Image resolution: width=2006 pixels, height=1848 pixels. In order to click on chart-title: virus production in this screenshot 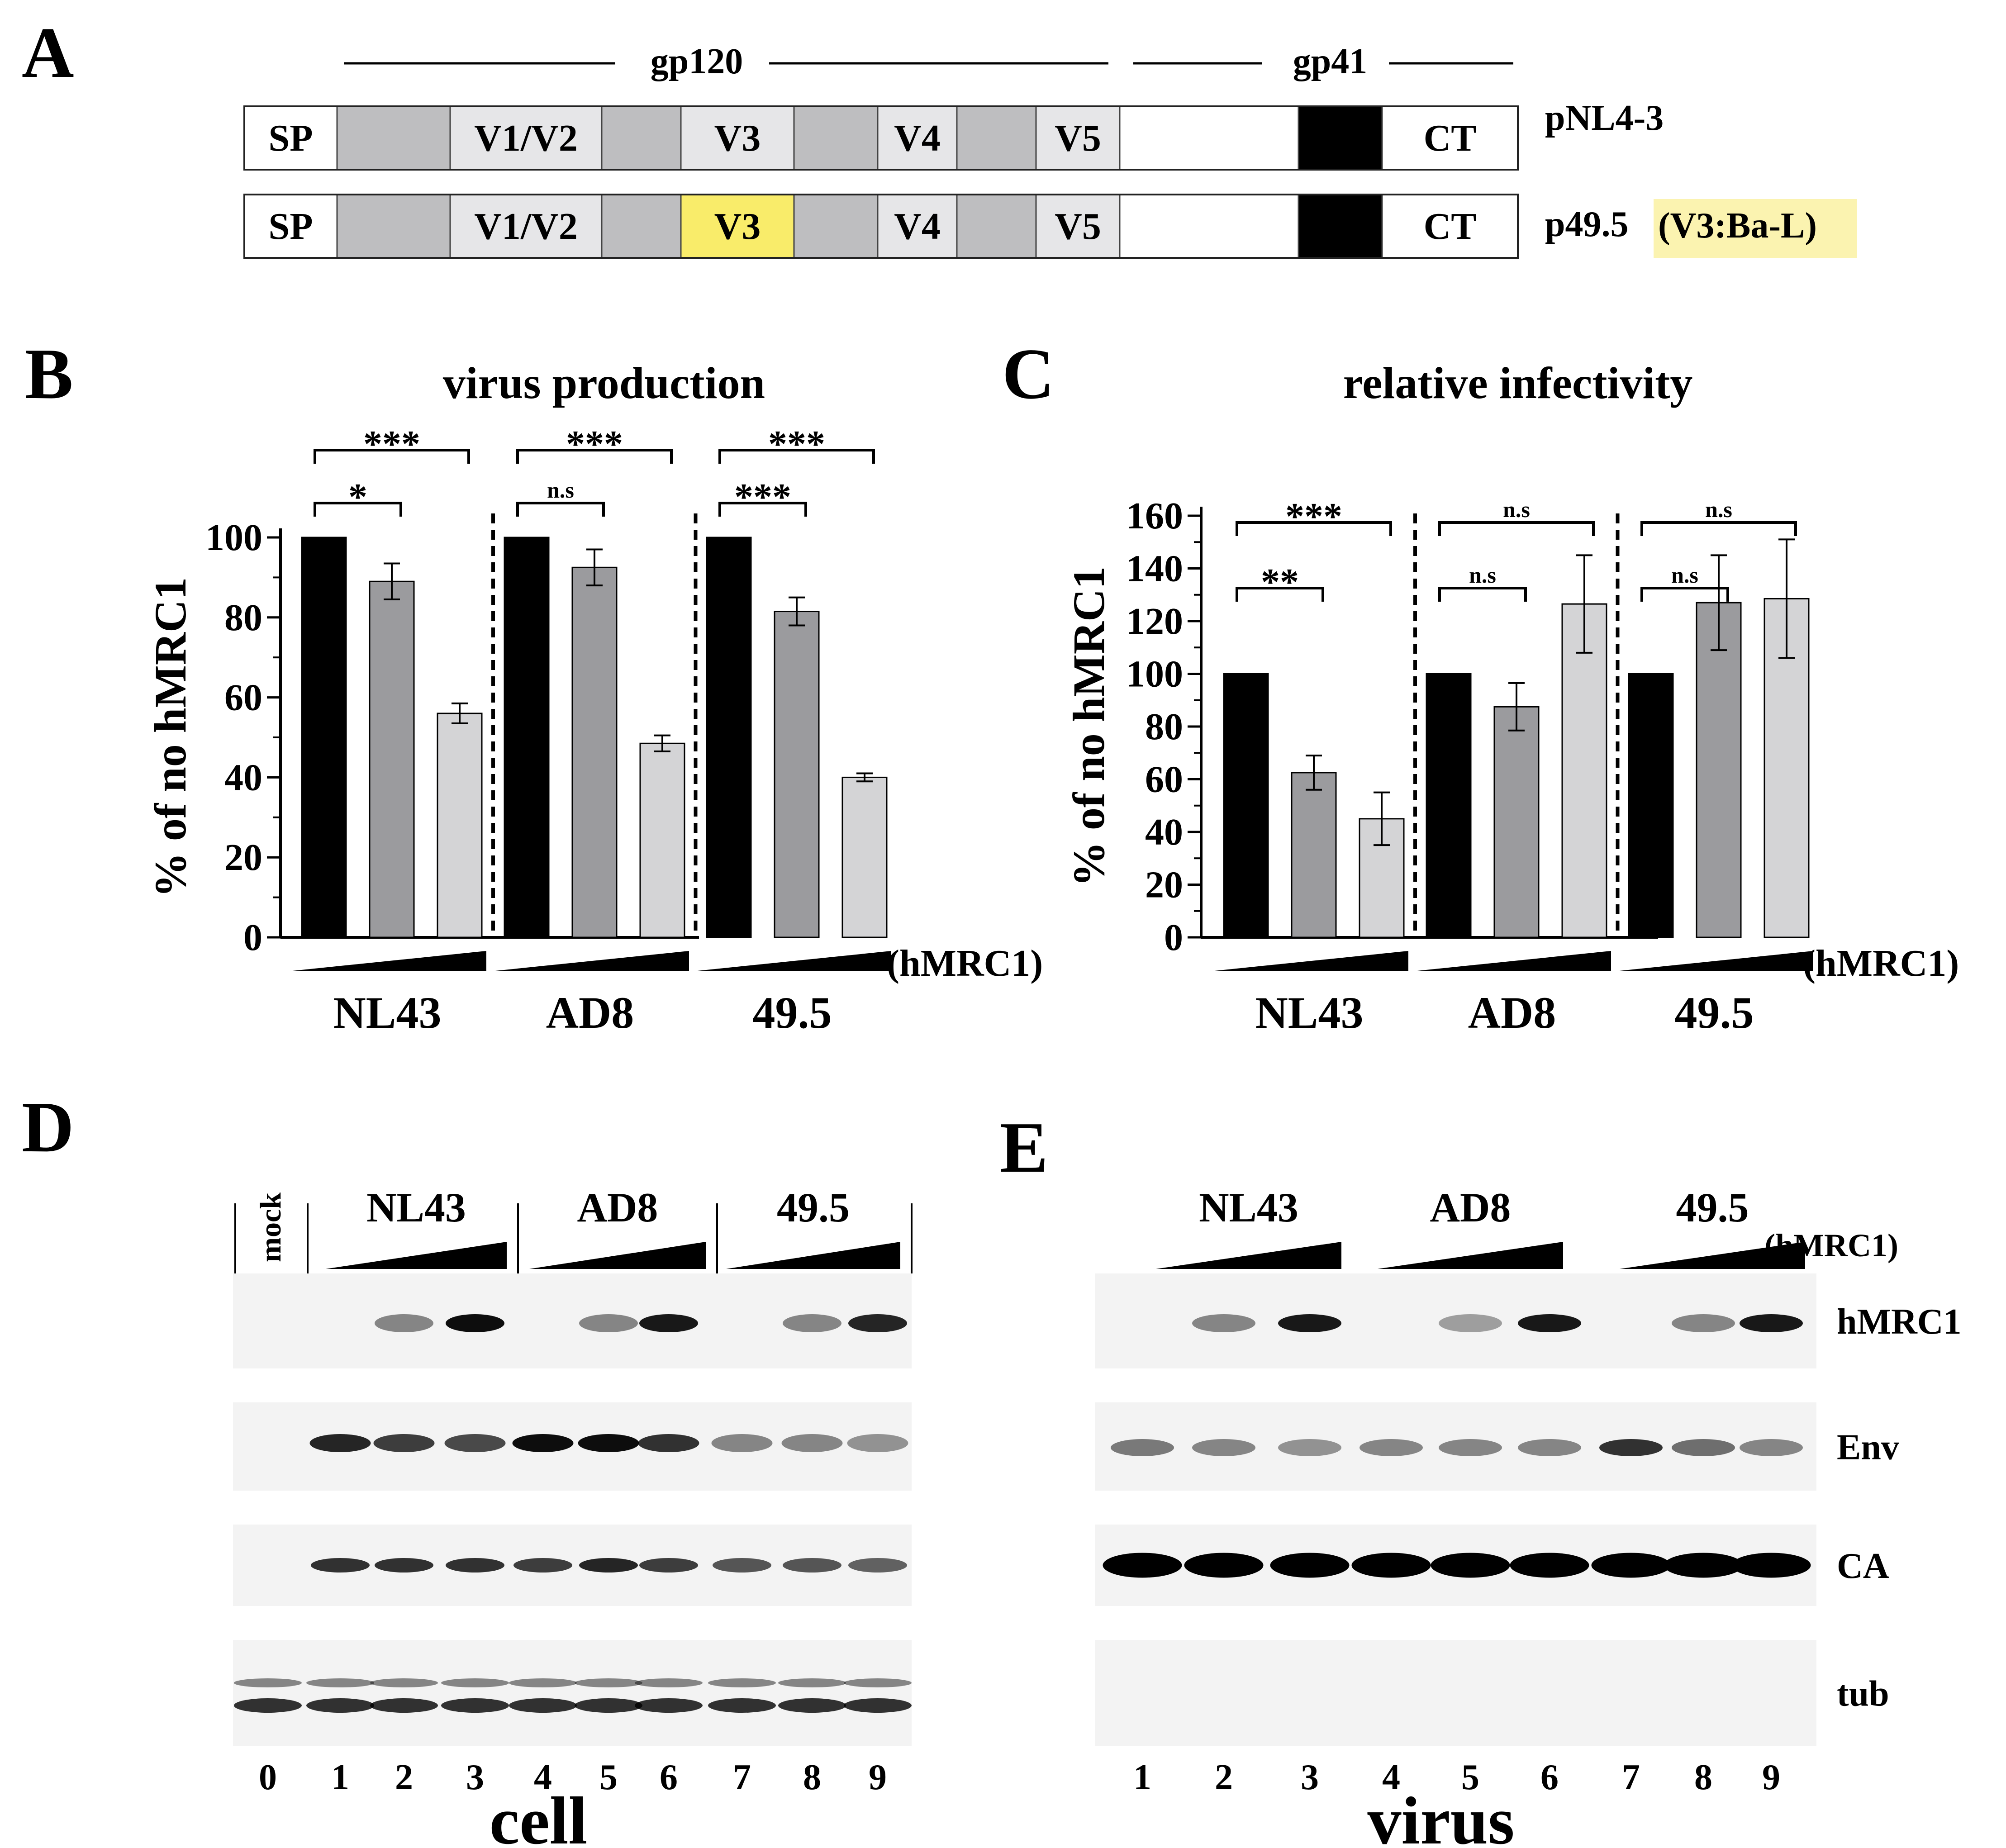, I will do `click(604, 383)`.